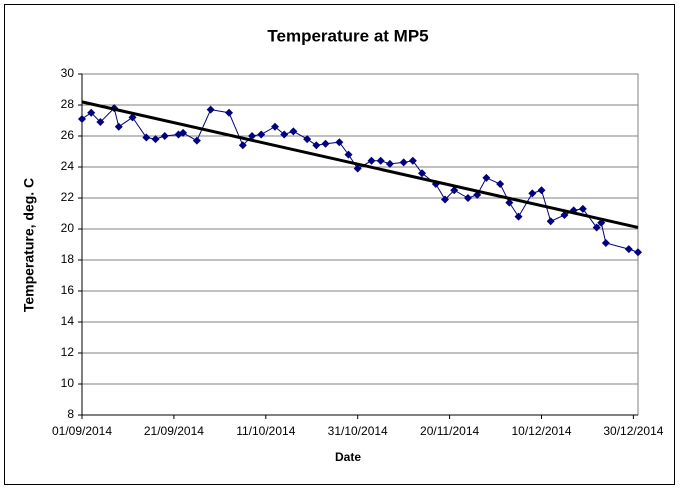  What do you see at coordinates (449, 431) in the screenshot?
I see `x-tick-label: 20/11/2014` at bounding box center [449, 431].